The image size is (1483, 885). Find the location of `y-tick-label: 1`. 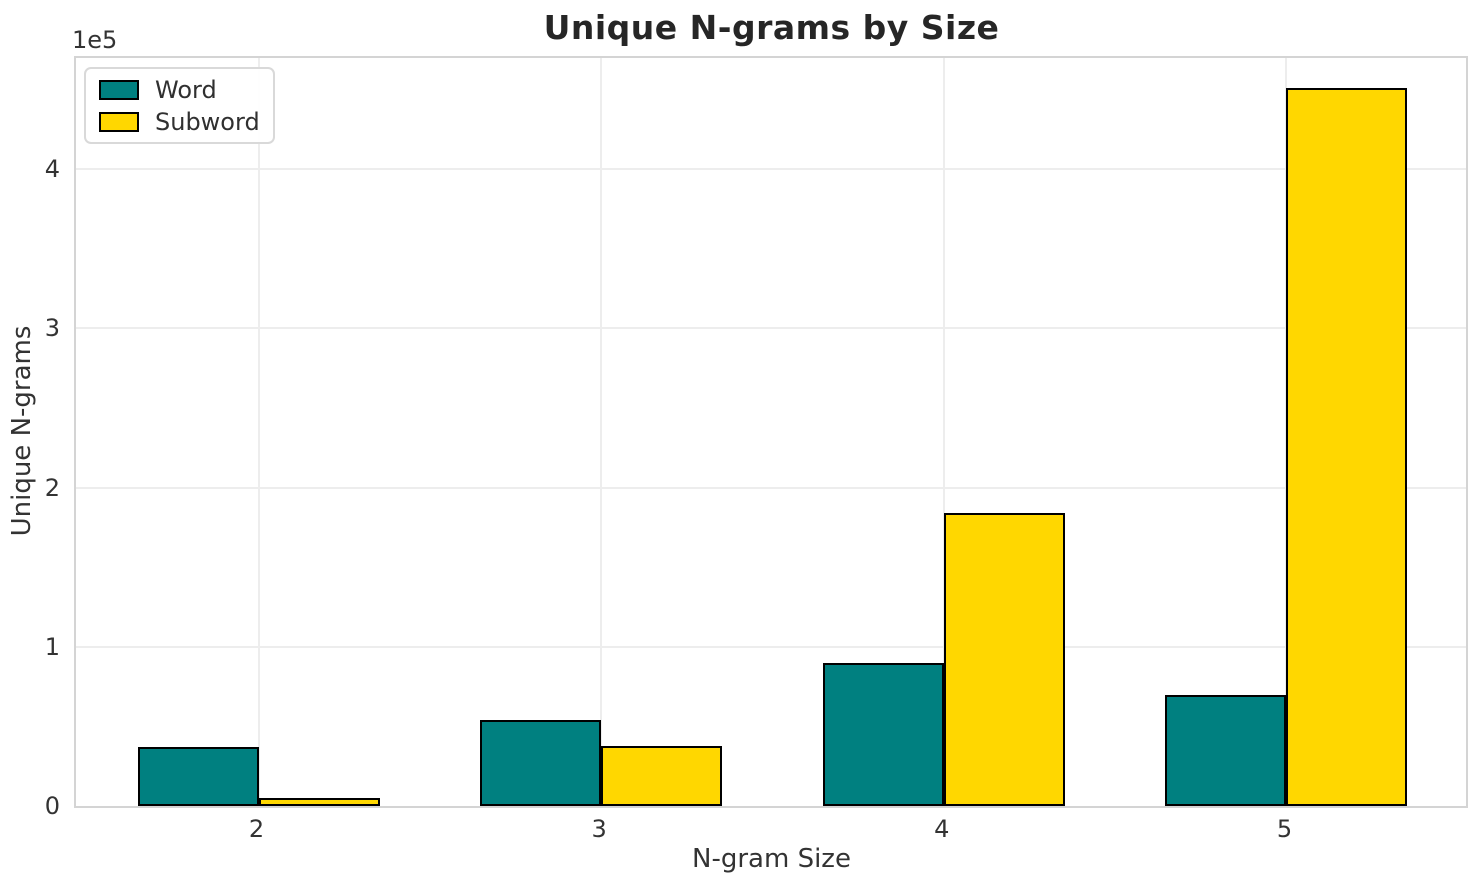

y-tick-label: 1 is located at coordinates (52, 646).